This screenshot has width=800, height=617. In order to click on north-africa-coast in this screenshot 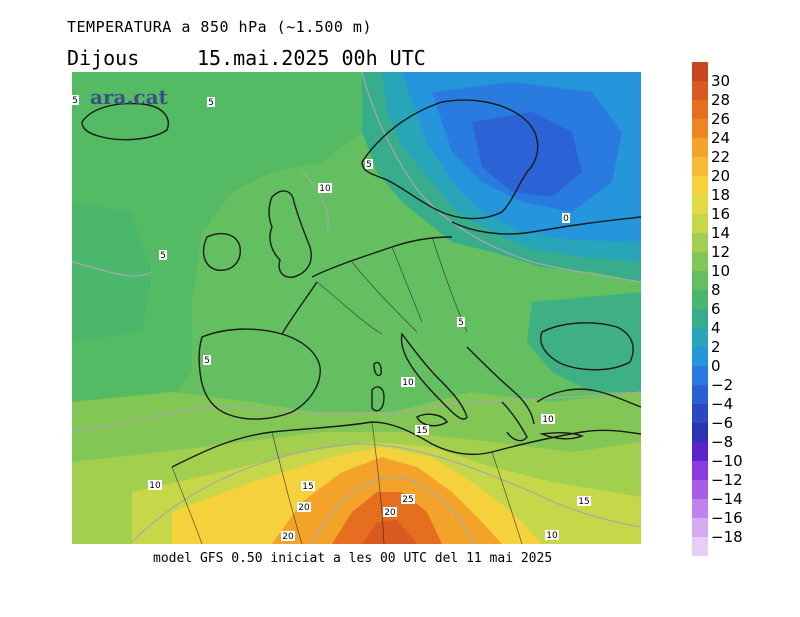, I will do `click(406, 444)`.